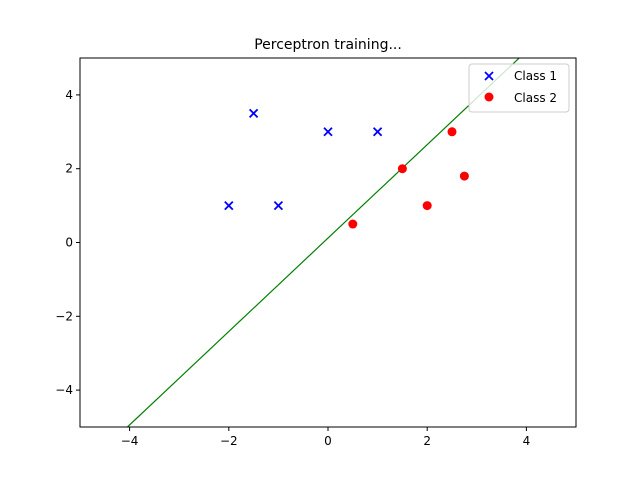 Image resolution: width=640 pixels, height=480 pixels. I want to click on legend-label-class-1: Class 1, so click(535, 76).